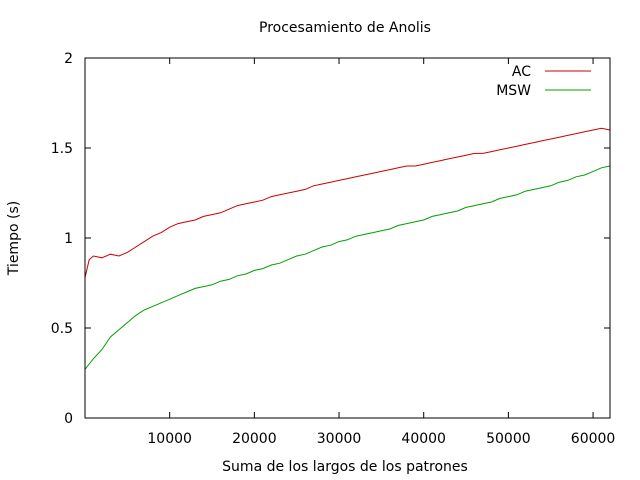 Image resolution: width=640 pixels, height=480 pixels. I want to click on x-tick-label: 10000, so click(169, 439).